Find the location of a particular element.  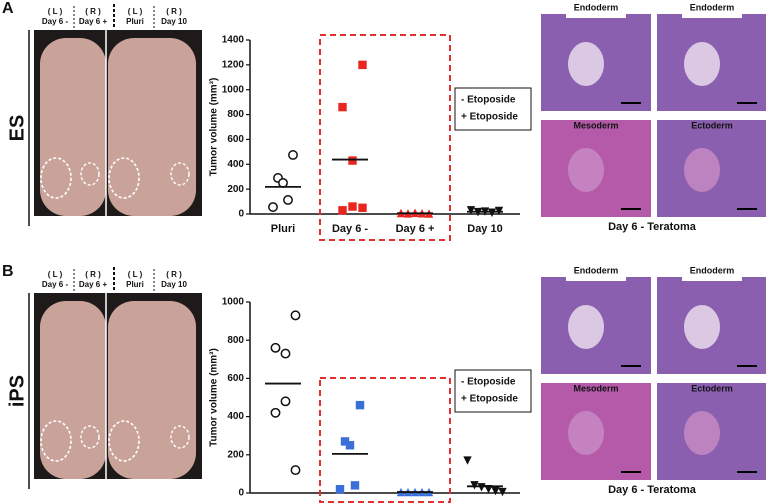

x-tick-label: Day 6 - is located at coordinates (350, 229).